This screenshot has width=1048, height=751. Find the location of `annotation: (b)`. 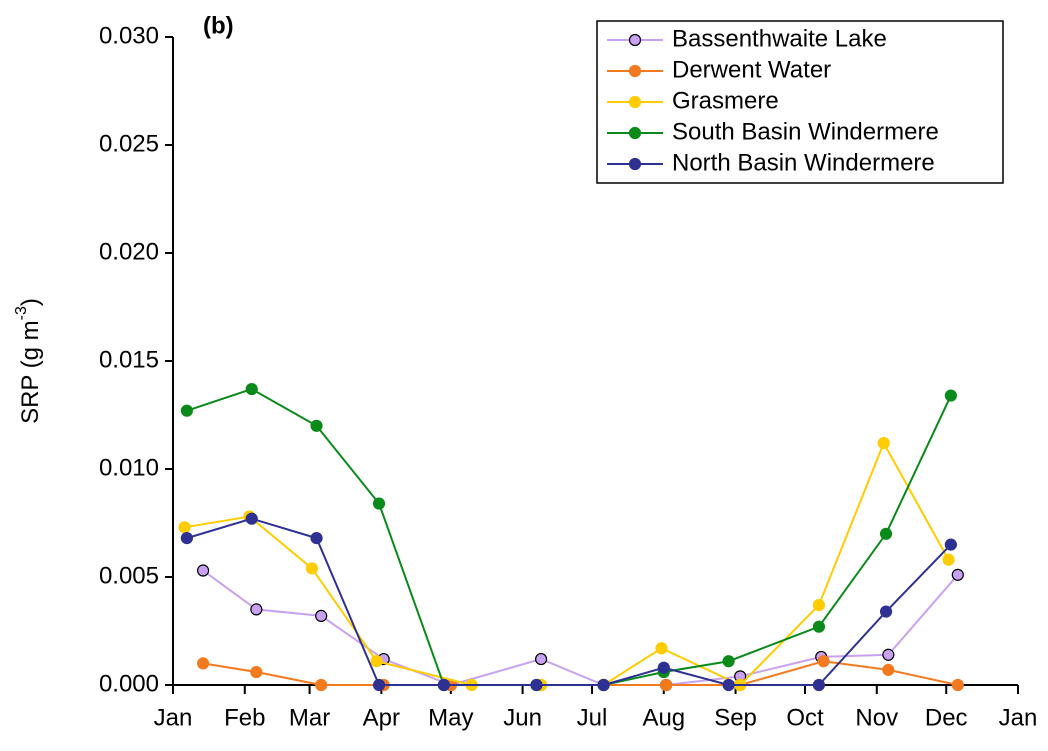

annotation: (b) is located at coordinates (218, 25).